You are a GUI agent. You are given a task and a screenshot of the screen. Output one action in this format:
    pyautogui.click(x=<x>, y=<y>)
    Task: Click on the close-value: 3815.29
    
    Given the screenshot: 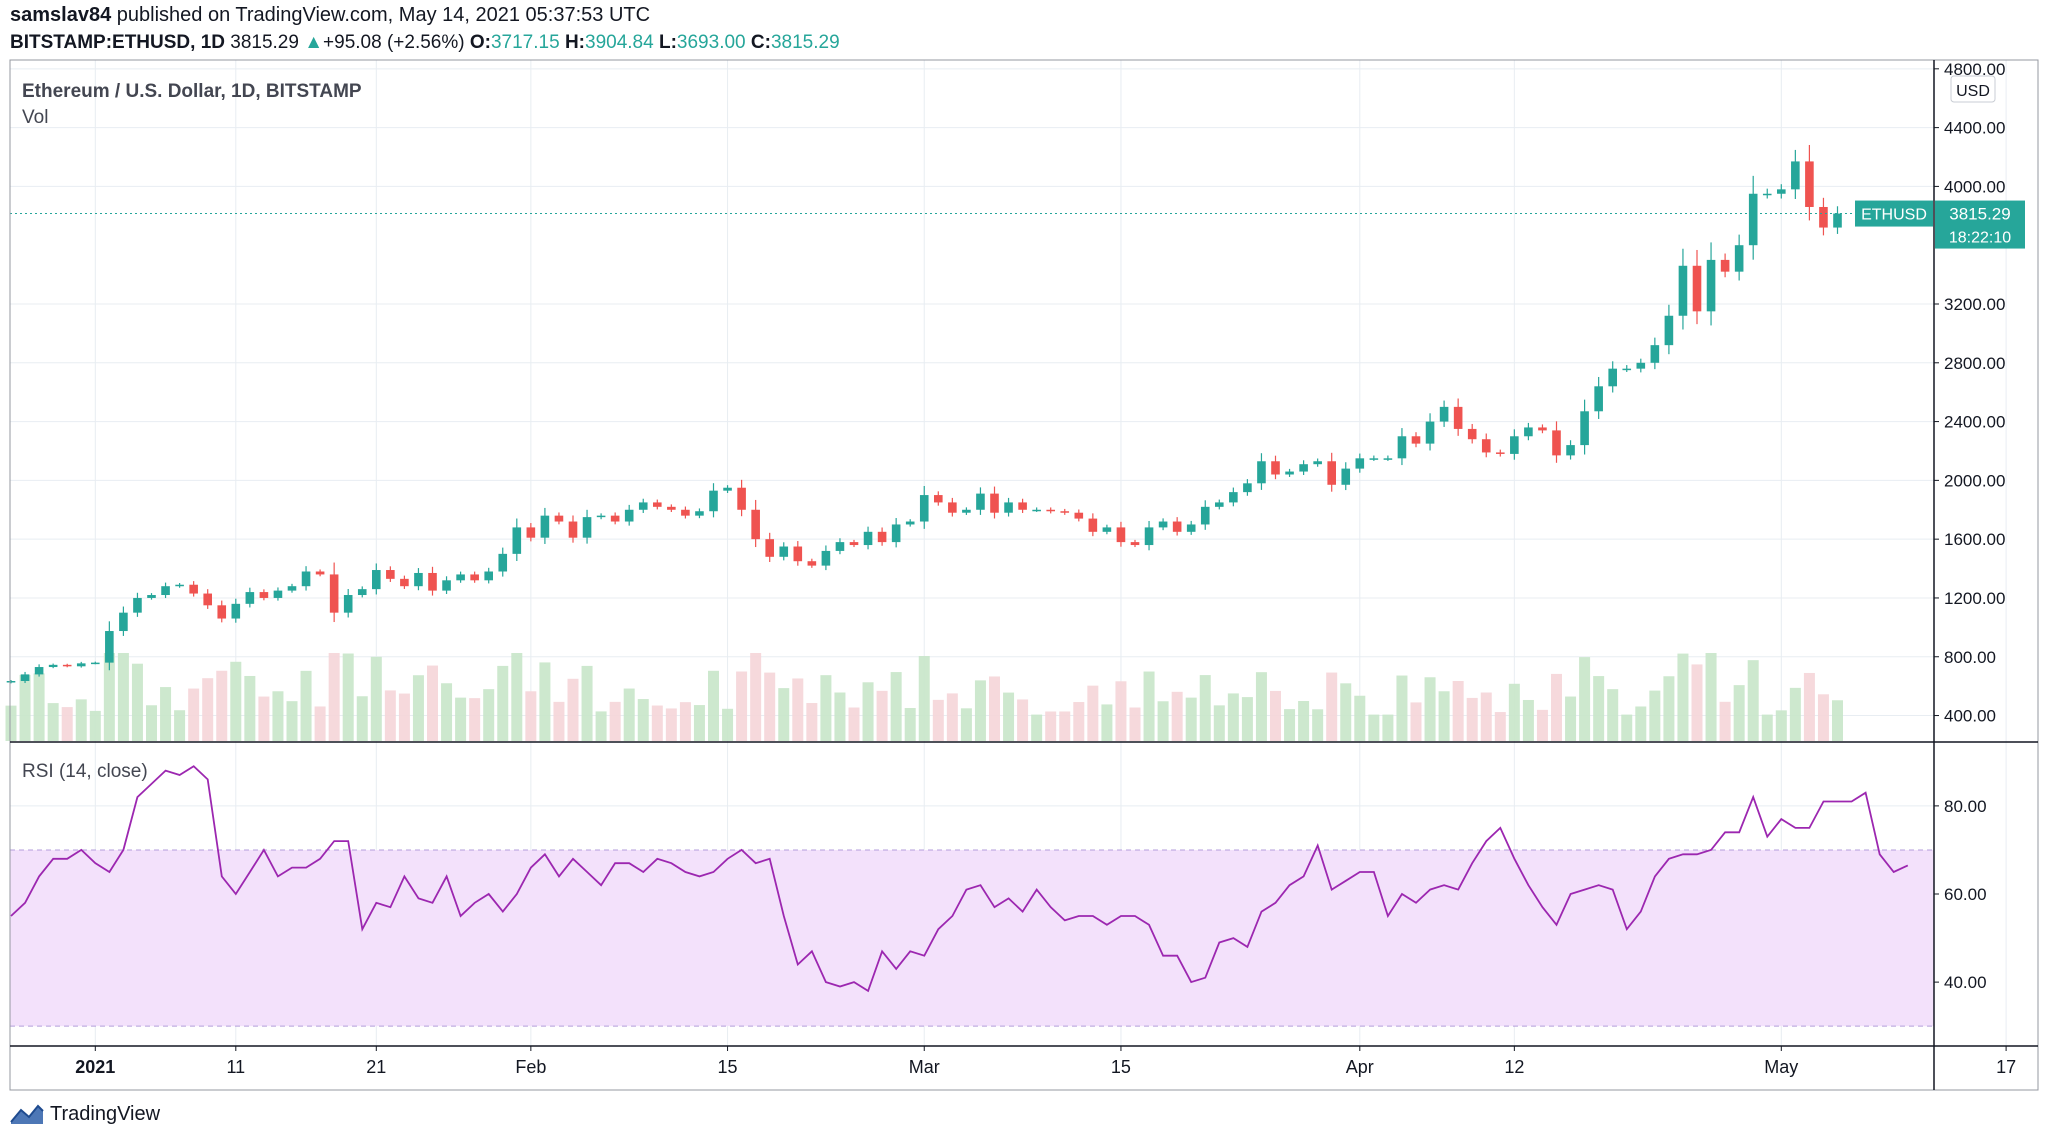 What is the action you would take?
    pyautogui.click(x=805, y=42)
    